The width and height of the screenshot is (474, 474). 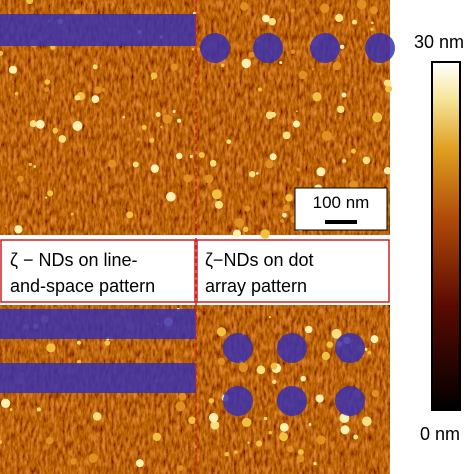 What do you see at coordinates (259, 260) in the screenshot?
I see `panel-label: ζ−NDs on dot` at bounding box center [259, 260].